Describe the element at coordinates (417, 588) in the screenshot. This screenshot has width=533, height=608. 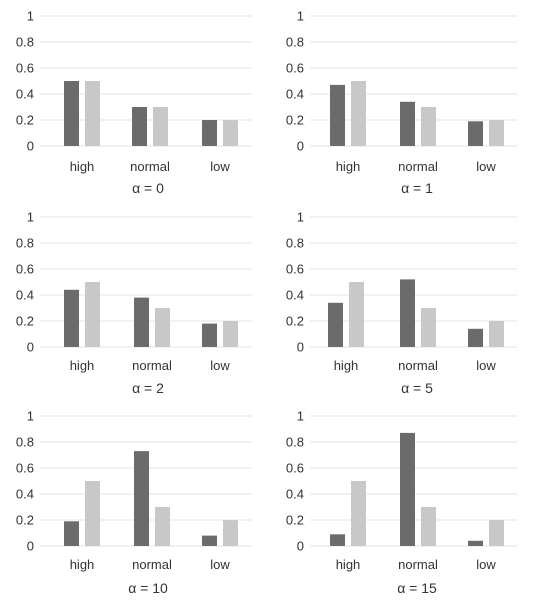
I see `chart-title: α = 15` at that location.